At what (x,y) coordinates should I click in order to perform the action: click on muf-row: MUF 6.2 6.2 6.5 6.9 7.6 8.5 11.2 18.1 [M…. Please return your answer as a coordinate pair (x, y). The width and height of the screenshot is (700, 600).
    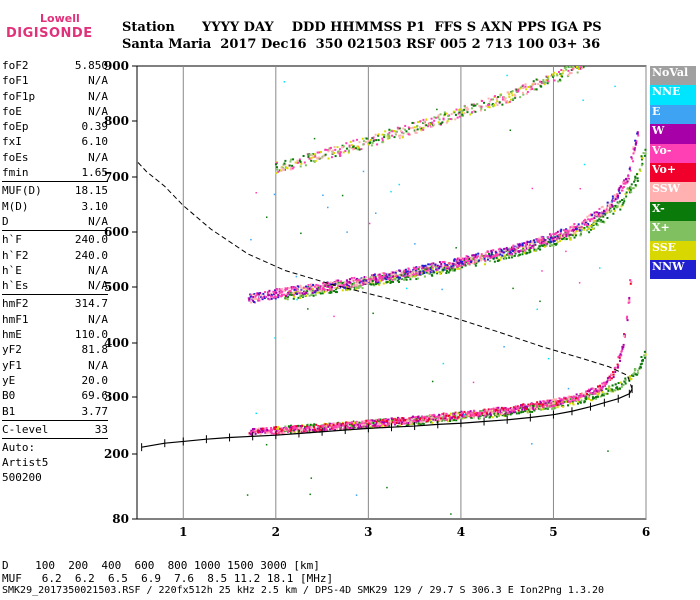
    Looking at the image, I should click on (168, 578).